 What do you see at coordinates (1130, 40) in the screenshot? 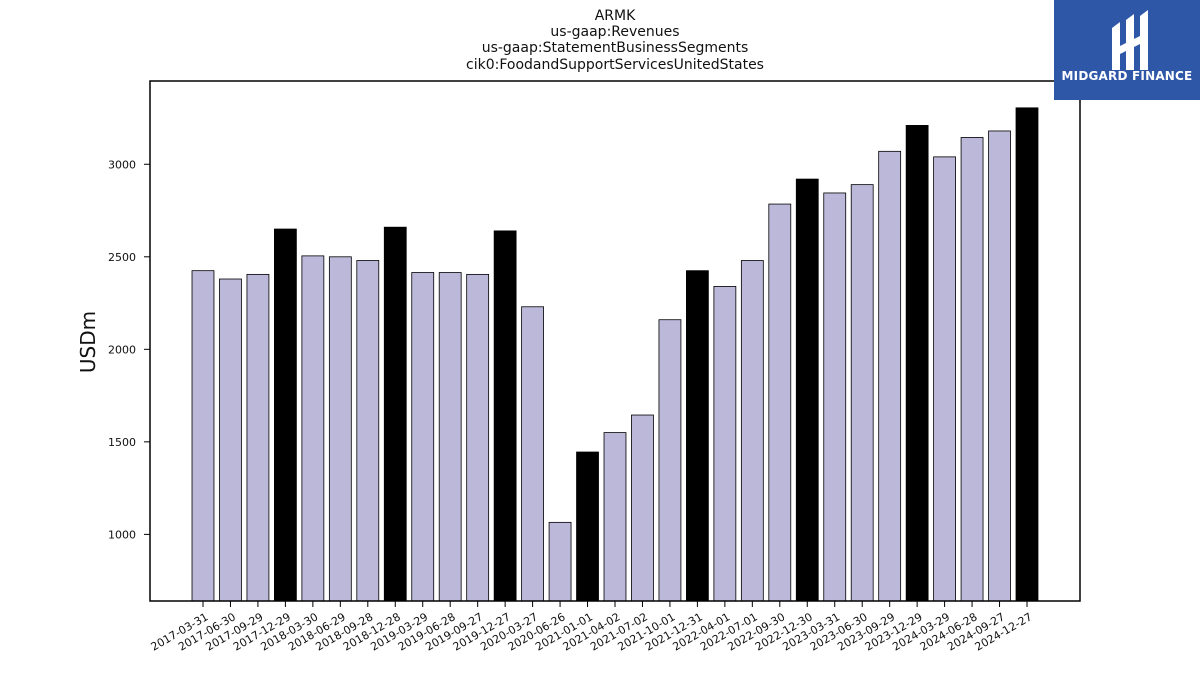
I see `logo-mark-icon` at bounding box center [1130, 40].